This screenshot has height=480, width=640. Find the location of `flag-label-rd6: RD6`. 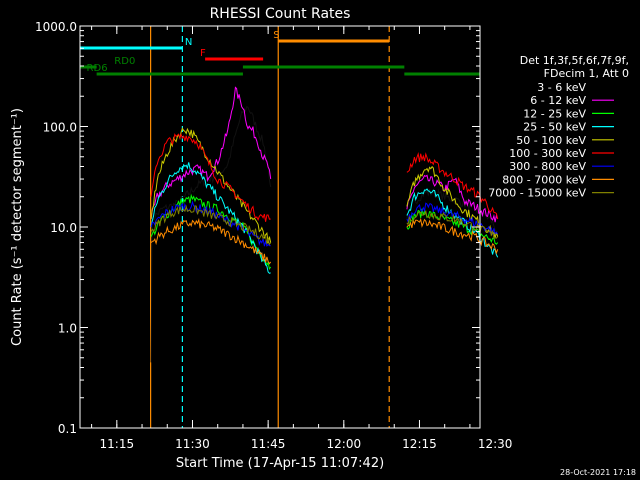

flag-label-rd6: RD6 is located at coordinates (97, 68).